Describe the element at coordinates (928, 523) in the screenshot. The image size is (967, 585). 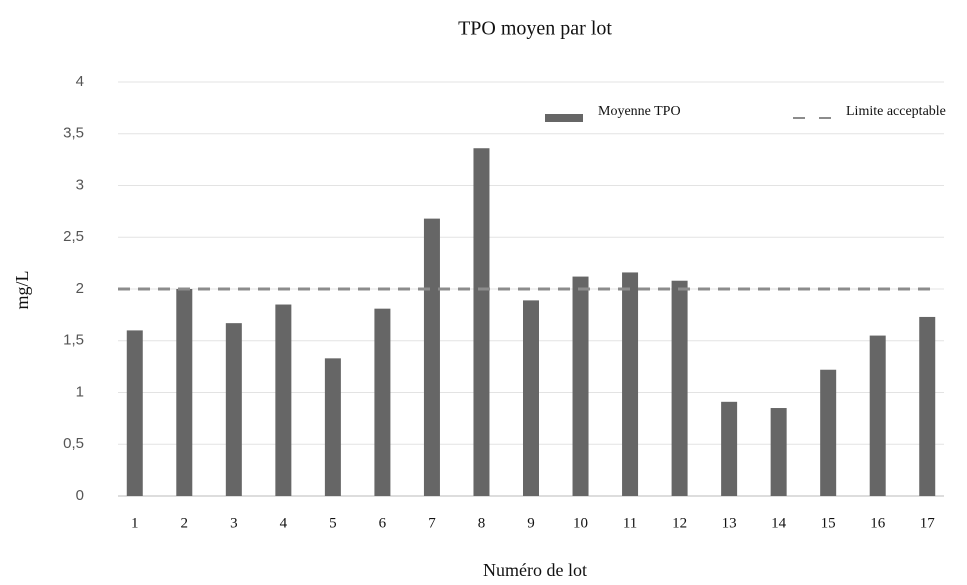
I see `x-tick-label: 17` at that location.